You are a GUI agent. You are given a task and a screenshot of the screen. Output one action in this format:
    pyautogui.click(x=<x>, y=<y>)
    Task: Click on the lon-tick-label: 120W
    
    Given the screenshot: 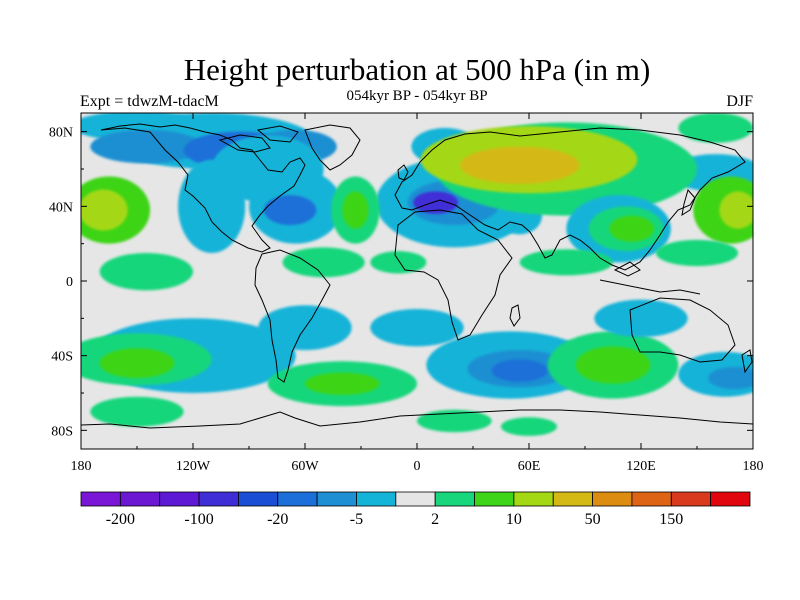 What is the action you would take?
    pyautogui.click(x=193, y=466)
    